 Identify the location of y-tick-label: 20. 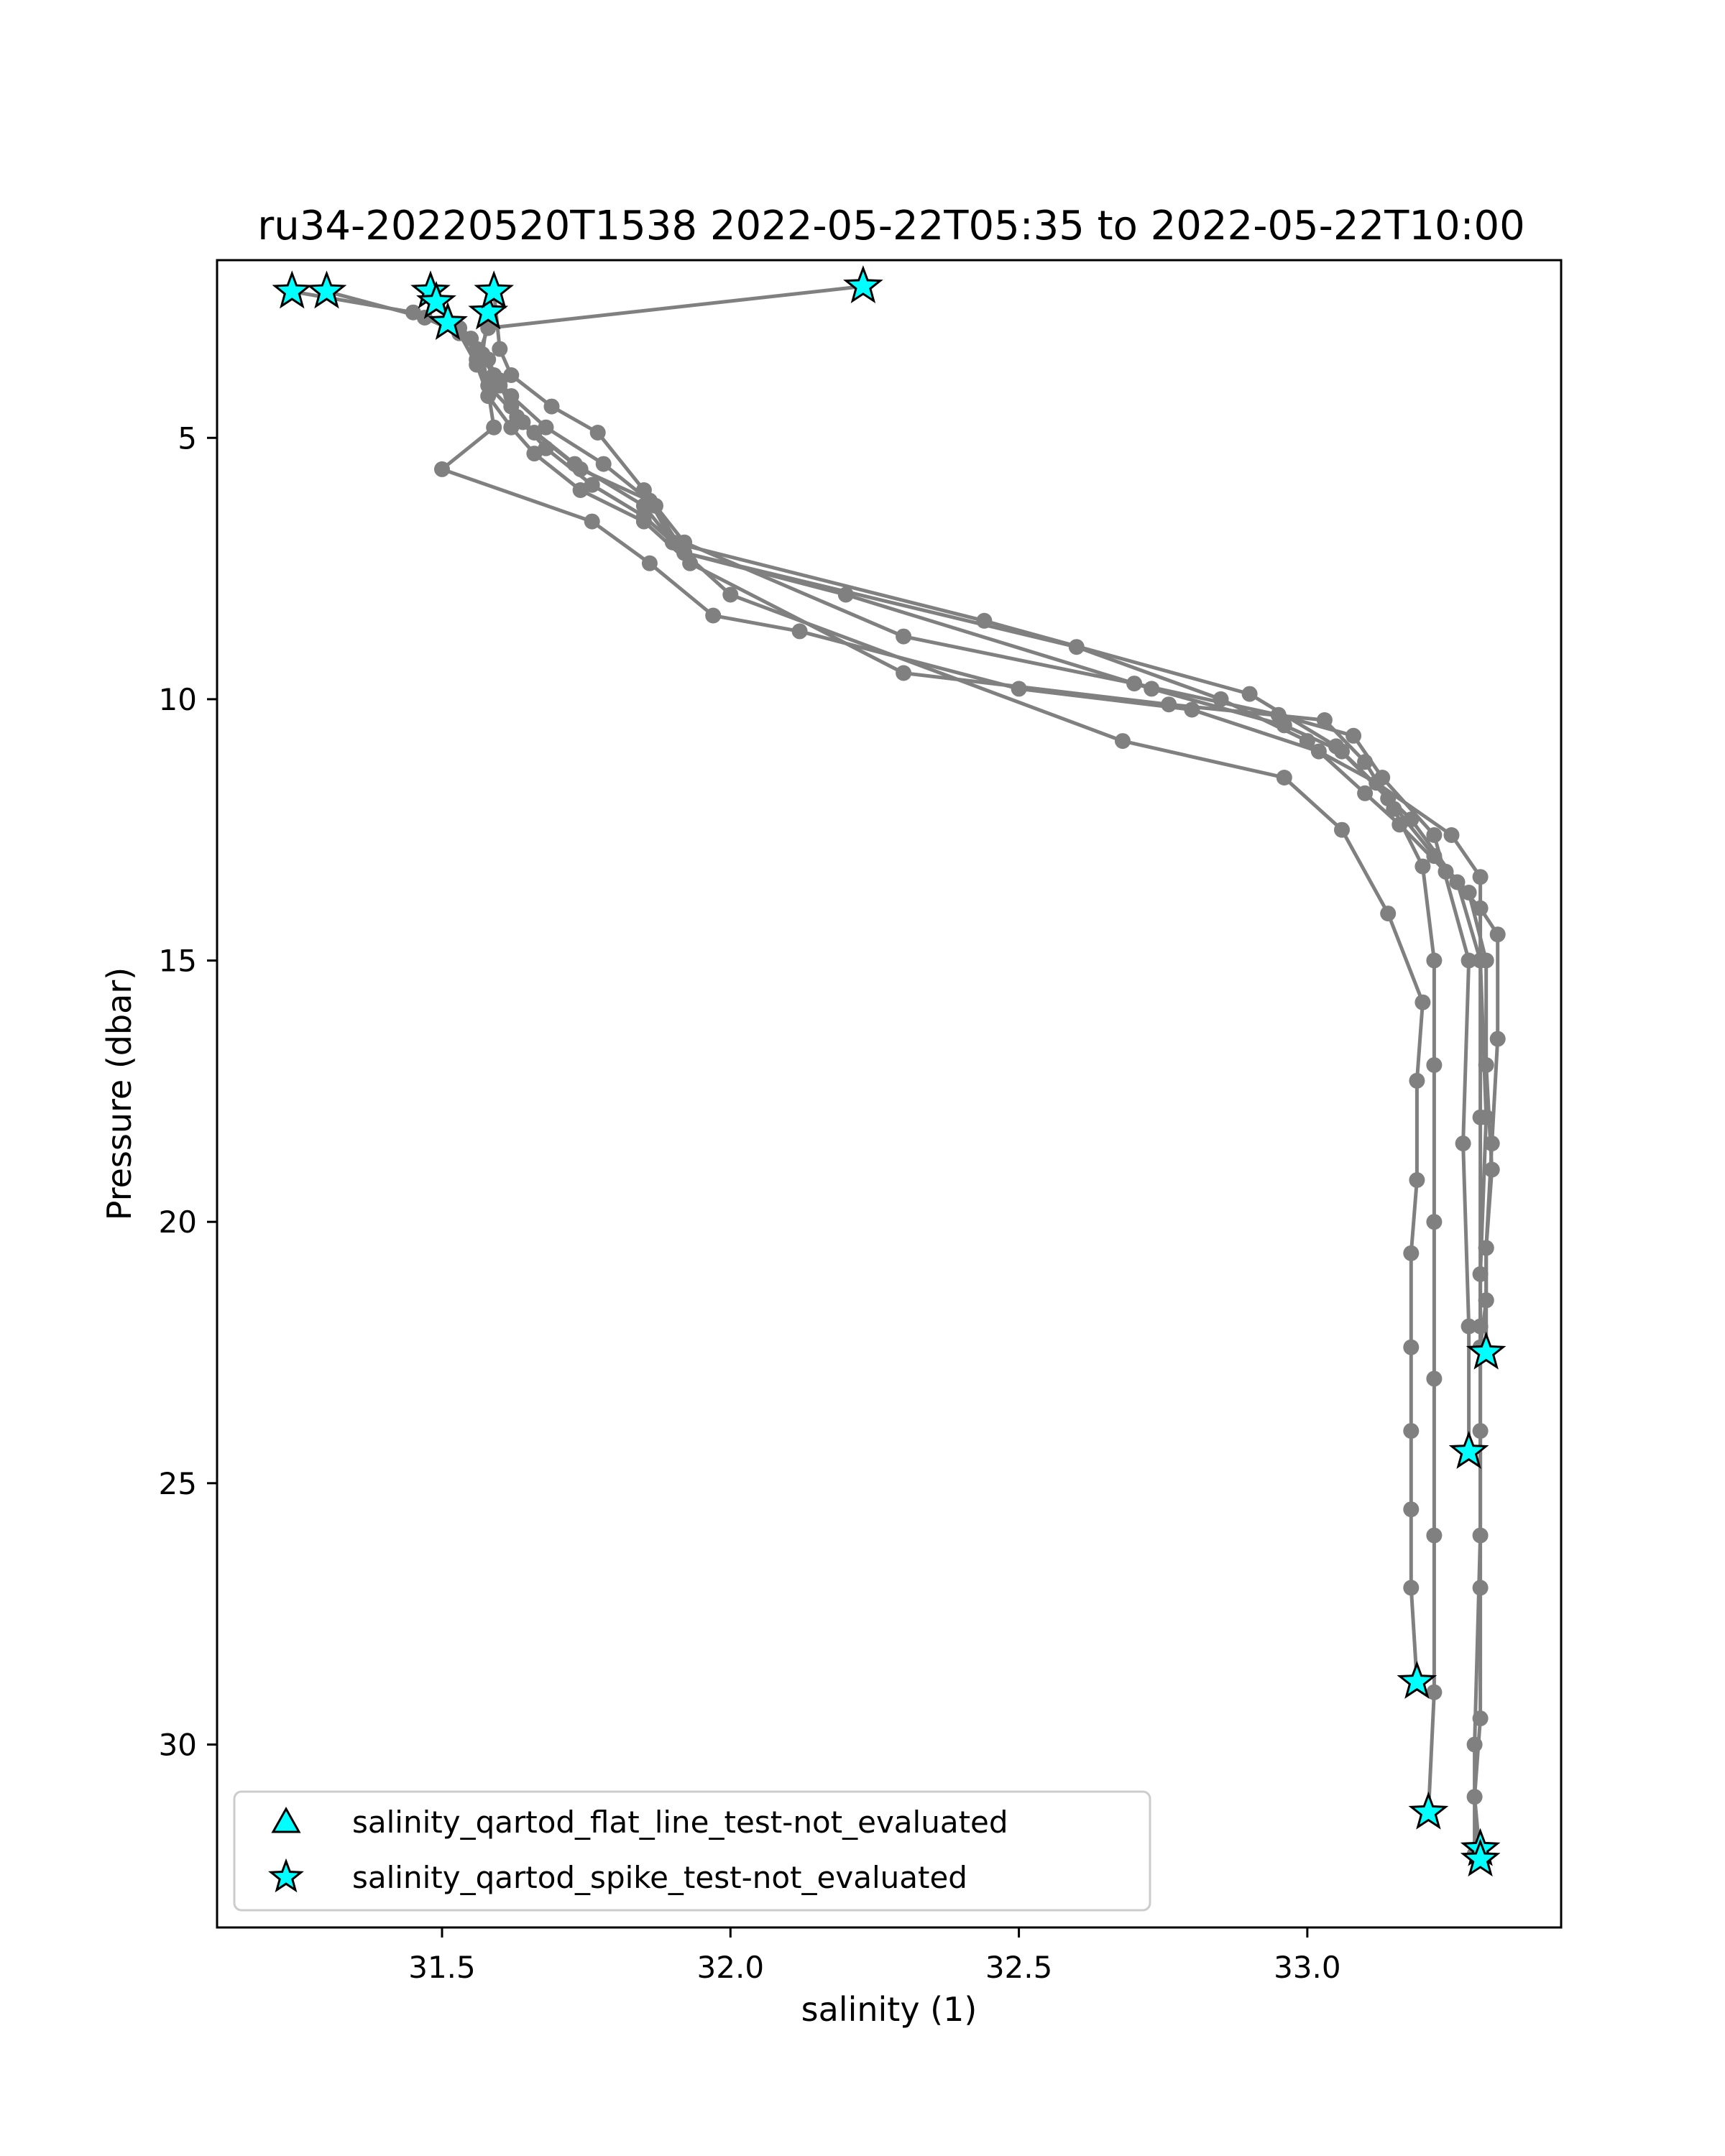
(178, 1222).